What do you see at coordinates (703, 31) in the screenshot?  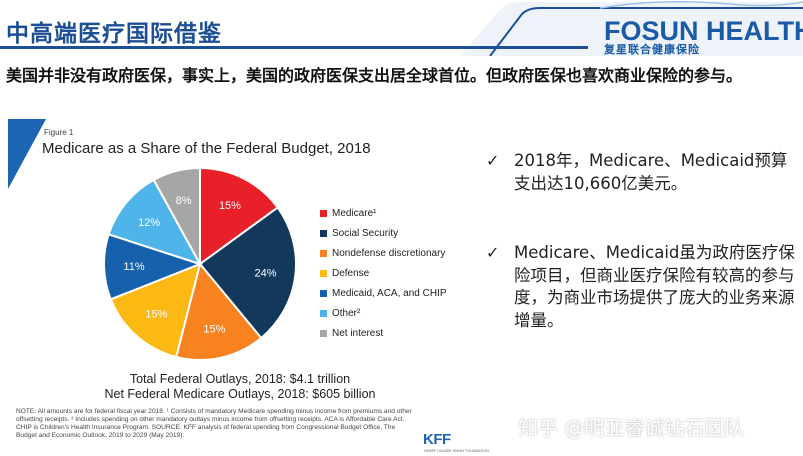 I see `brand-logo: FOSUN HEALTH` at bounding box center [703, 31].